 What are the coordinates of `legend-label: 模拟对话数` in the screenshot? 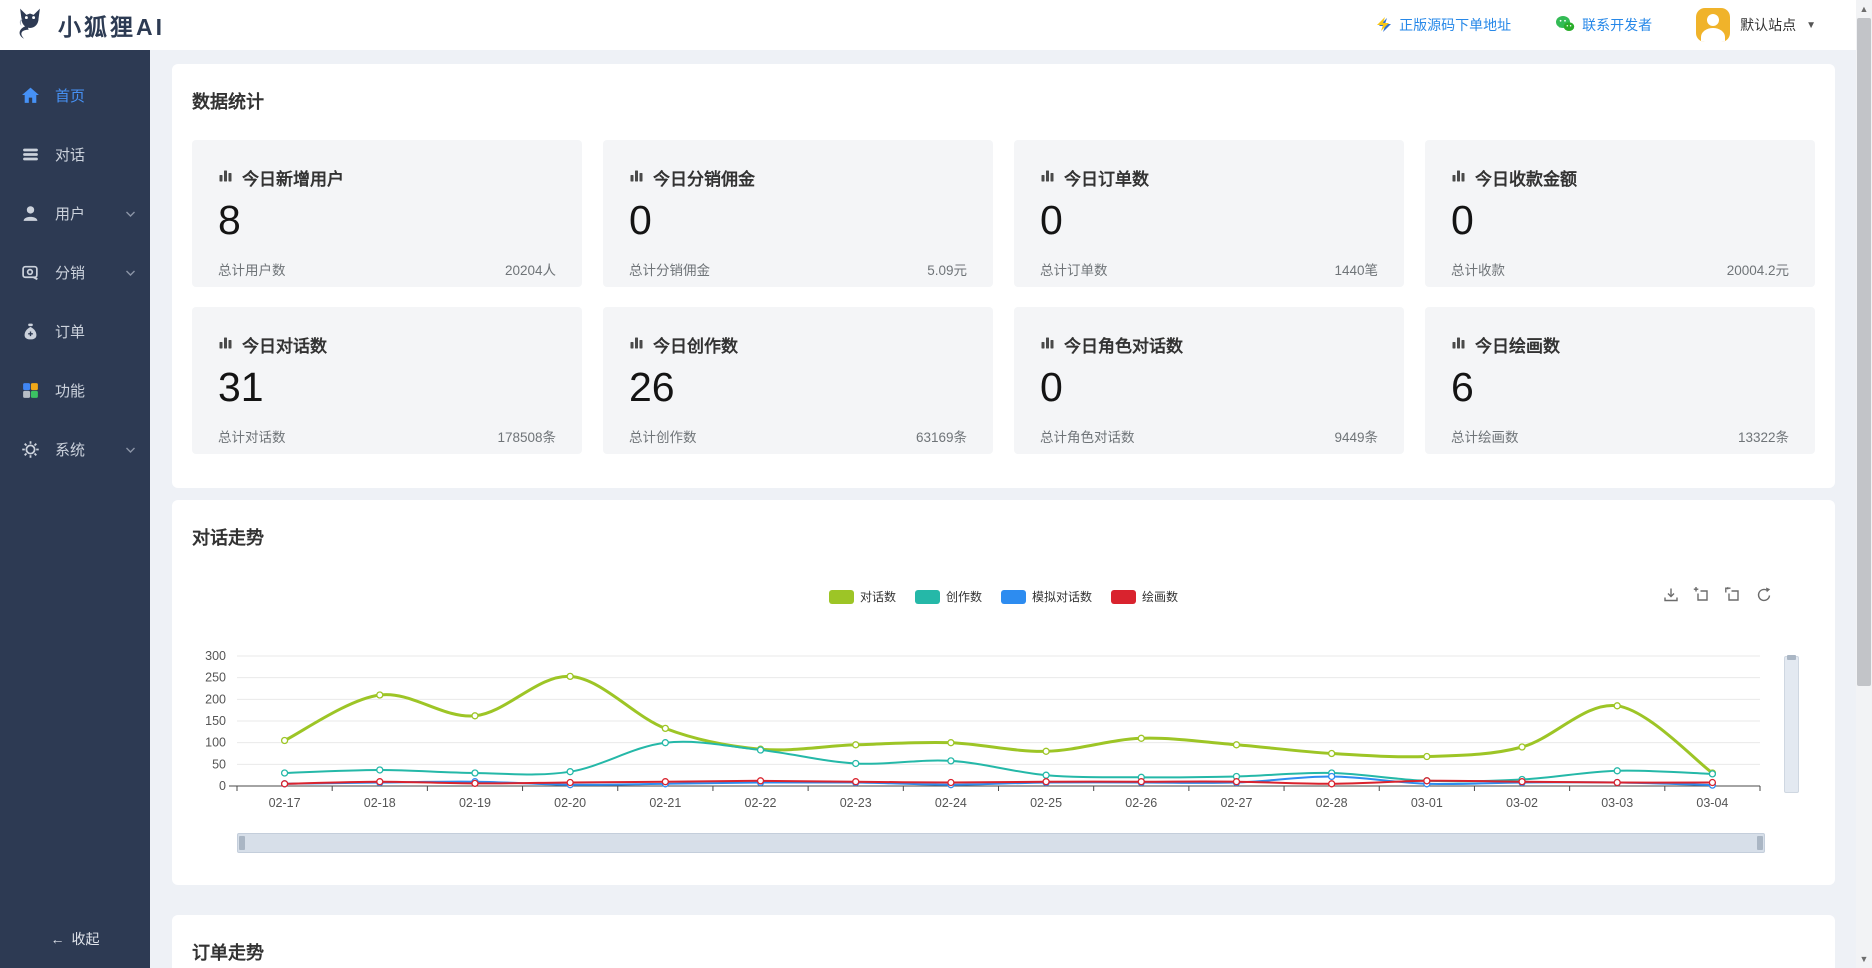 It's located at (1062, 597).